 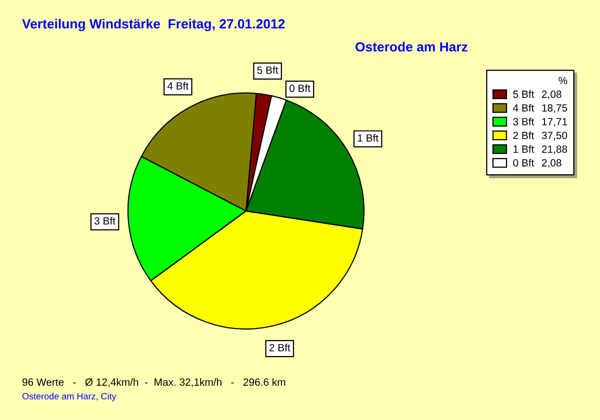 What do you see at coordinates (279, 348) in the screenshot?
I see `slice-label: 2 Bft` at bounding box center [279, 348].